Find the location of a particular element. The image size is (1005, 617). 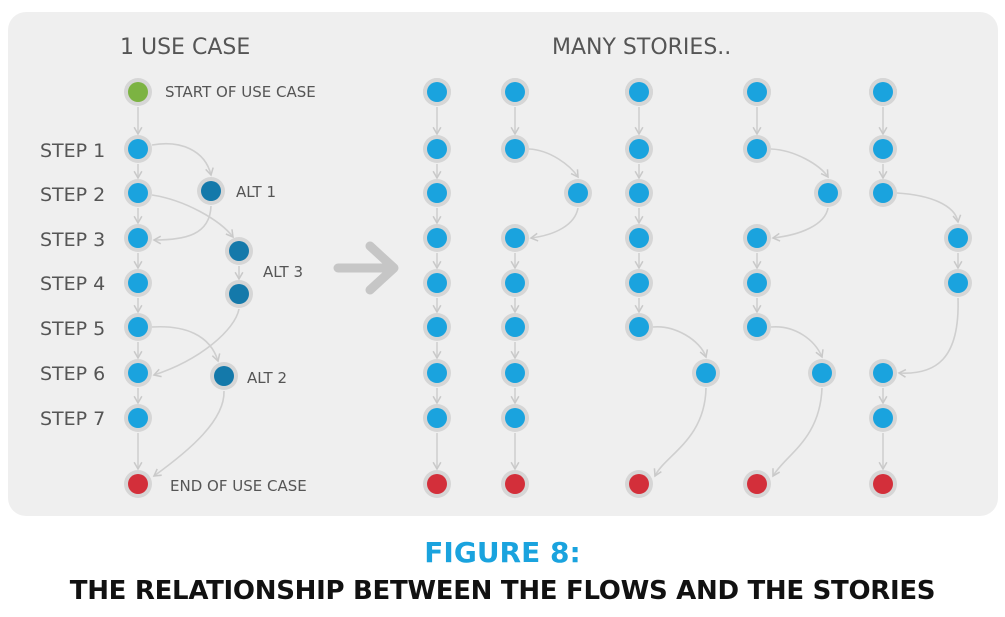

story-3-end-node is located at coordinates (639, 484).